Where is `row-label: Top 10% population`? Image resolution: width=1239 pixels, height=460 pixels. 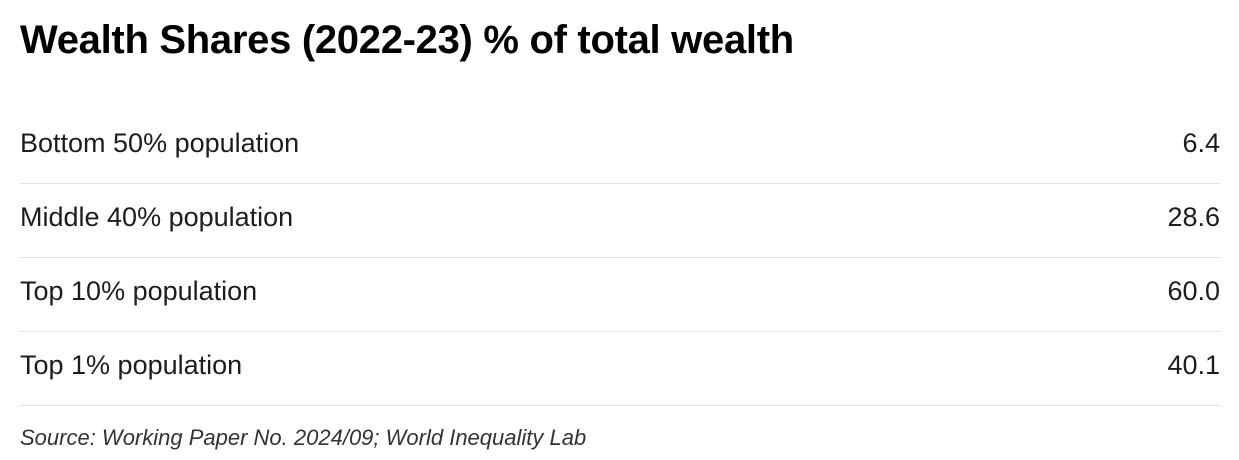 row-label: Top 10% population is located at coordinates (139, 291).